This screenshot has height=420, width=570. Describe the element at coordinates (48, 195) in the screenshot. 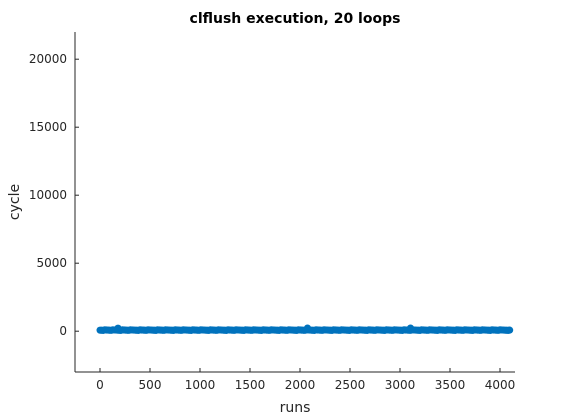

I see `y-tick-label: 10000` at that location.